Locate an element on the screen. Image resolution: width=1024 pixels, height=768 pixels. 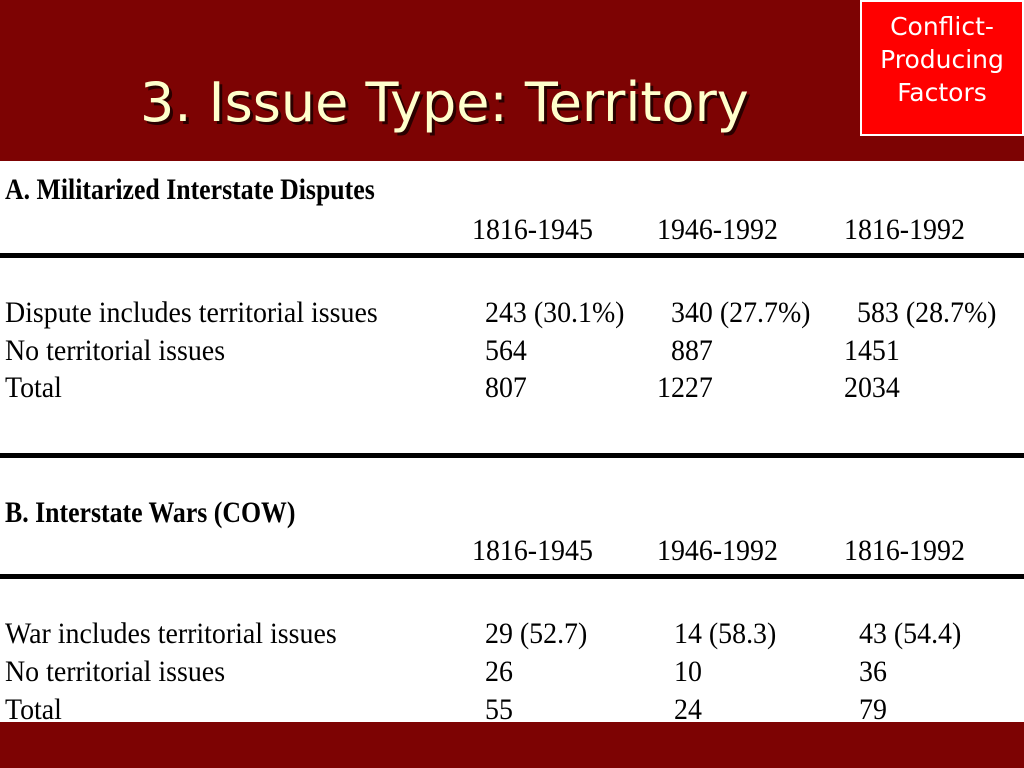
section-a-column-header: 1946-1992 is located at coordinates (717, 229).